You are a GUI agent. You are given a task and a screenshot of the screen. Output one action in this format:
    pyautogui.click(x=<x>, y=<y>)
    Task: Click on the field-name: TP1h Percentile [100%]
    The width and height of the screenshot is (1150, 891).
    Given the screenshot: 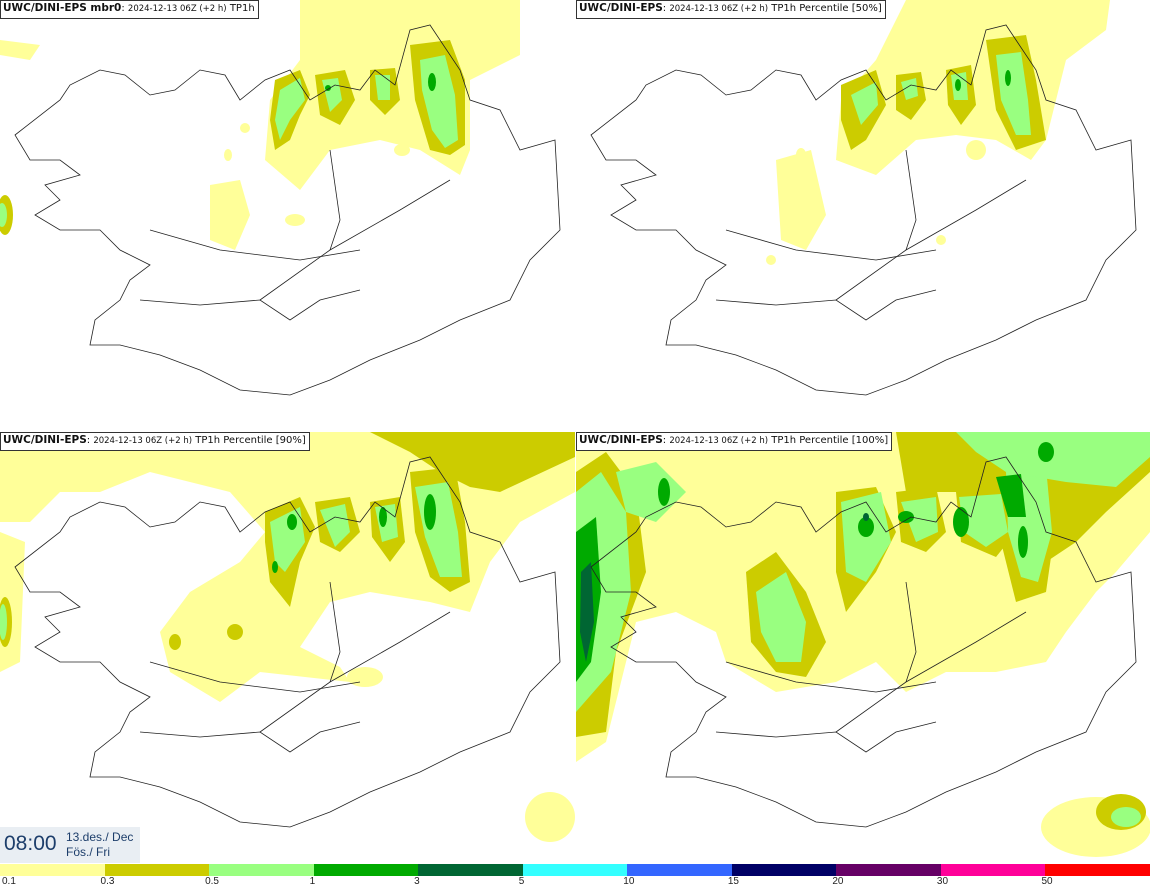 What is the action you would take?
    pyautogui.click(x=830, y=440)
    